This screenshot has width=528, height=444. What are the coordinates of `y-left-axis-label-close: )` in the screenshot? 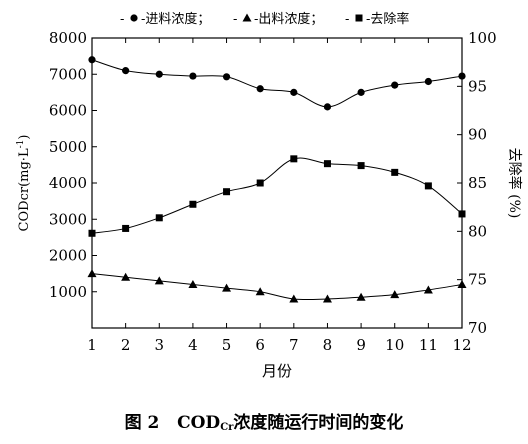 It's located at (24, 137).